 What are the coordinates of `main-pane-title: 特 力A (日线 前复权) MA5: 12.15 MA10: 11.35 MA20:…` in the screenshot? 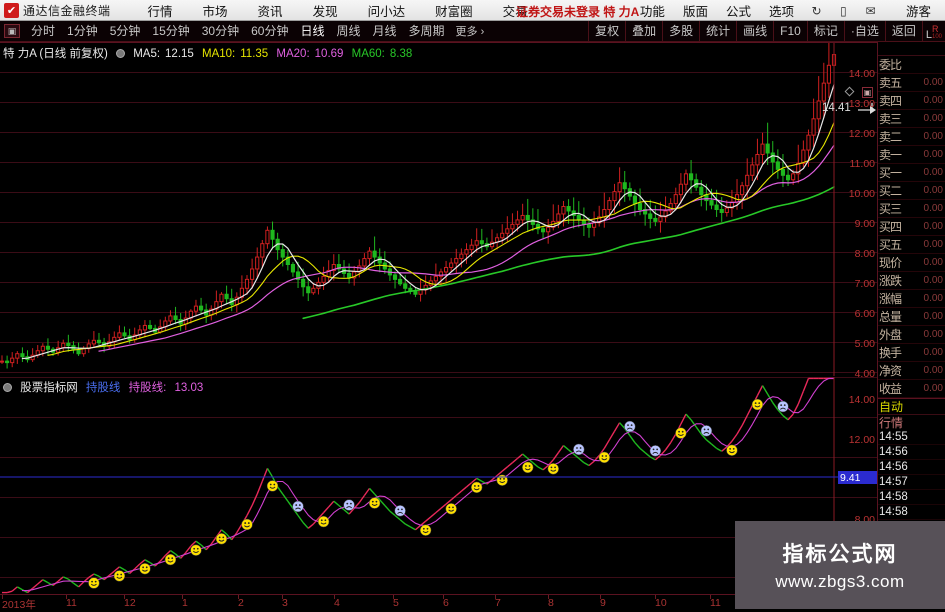 It's located at (210, 53).